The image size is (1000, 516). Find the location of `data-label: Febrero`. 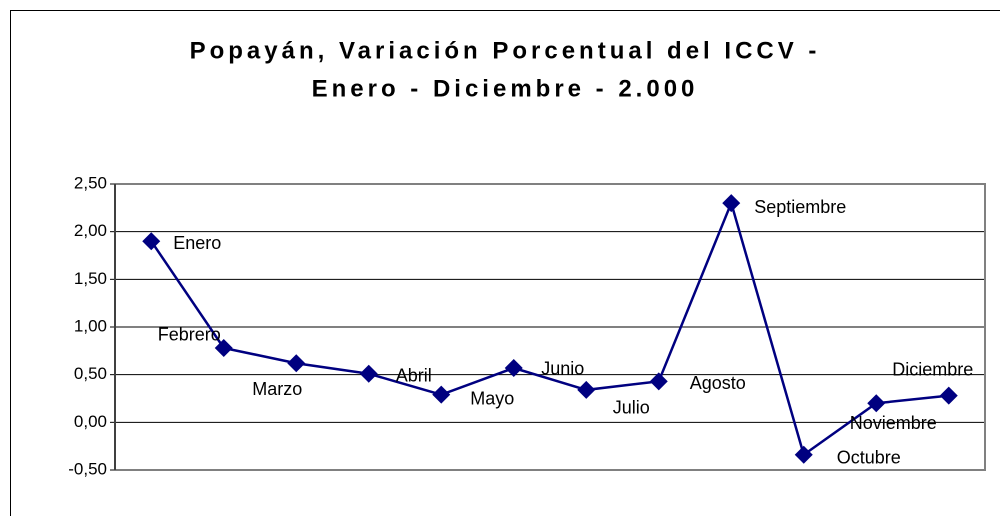

data-label: Febrero is located at coordinates (189, 335).